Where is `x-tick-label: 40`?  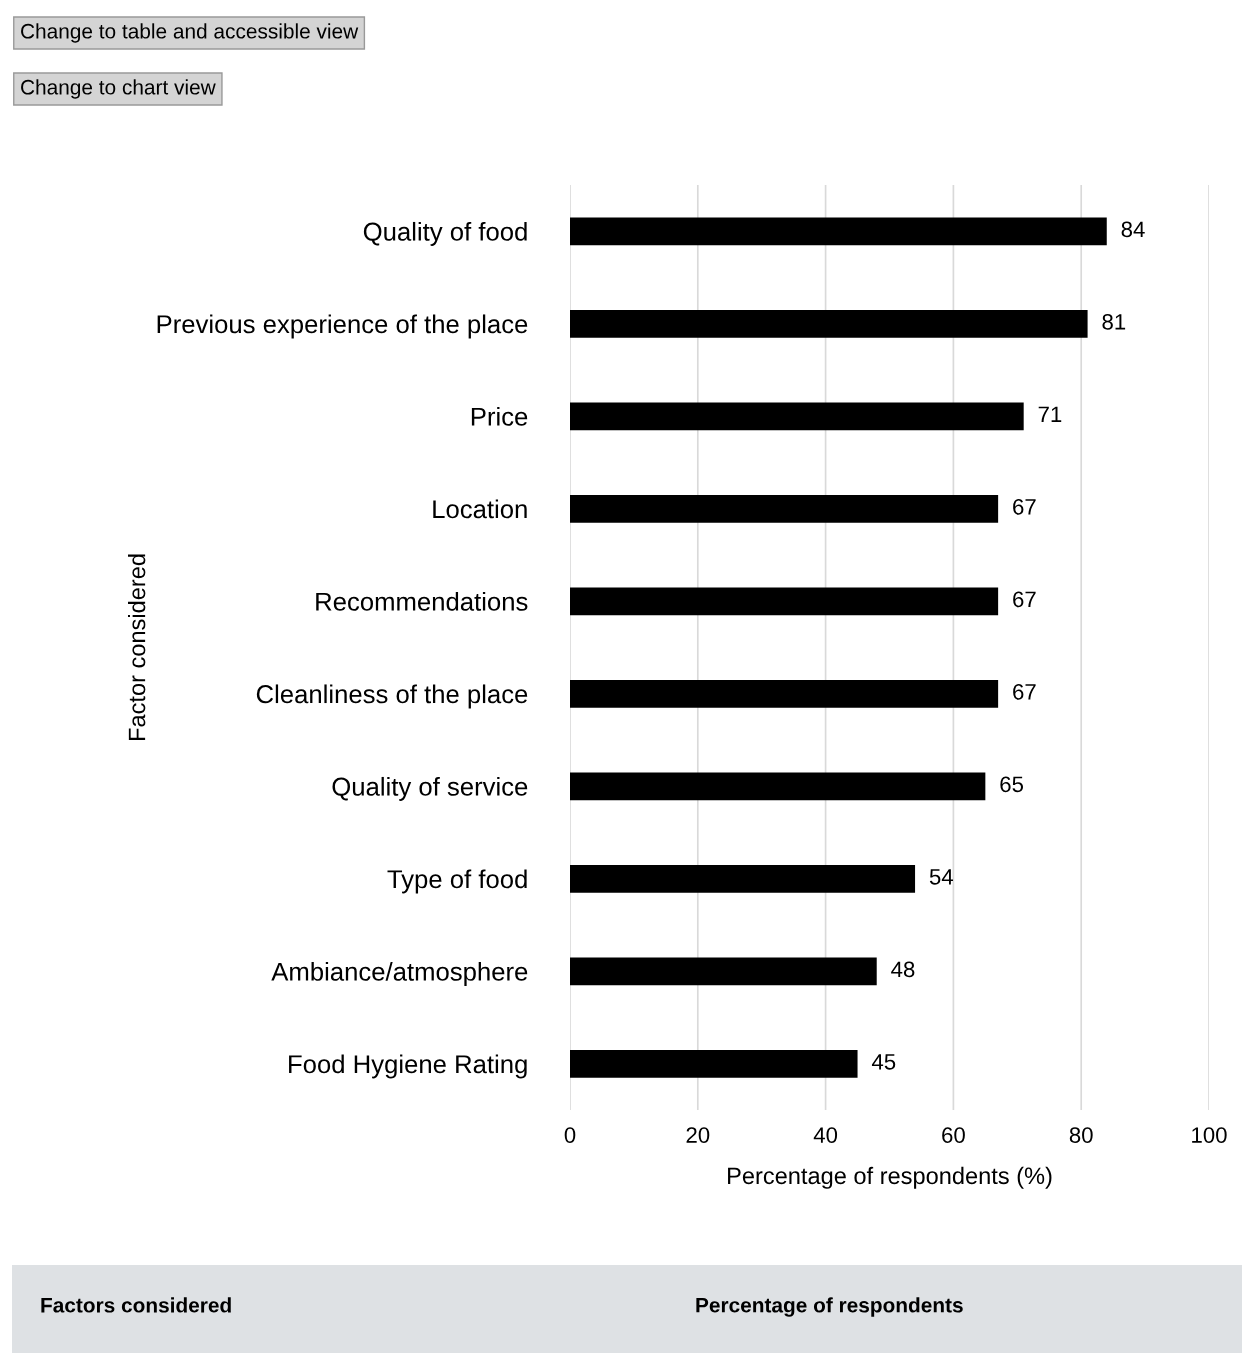
x-tick-label: 40 is located at coordinates (825, 1135).